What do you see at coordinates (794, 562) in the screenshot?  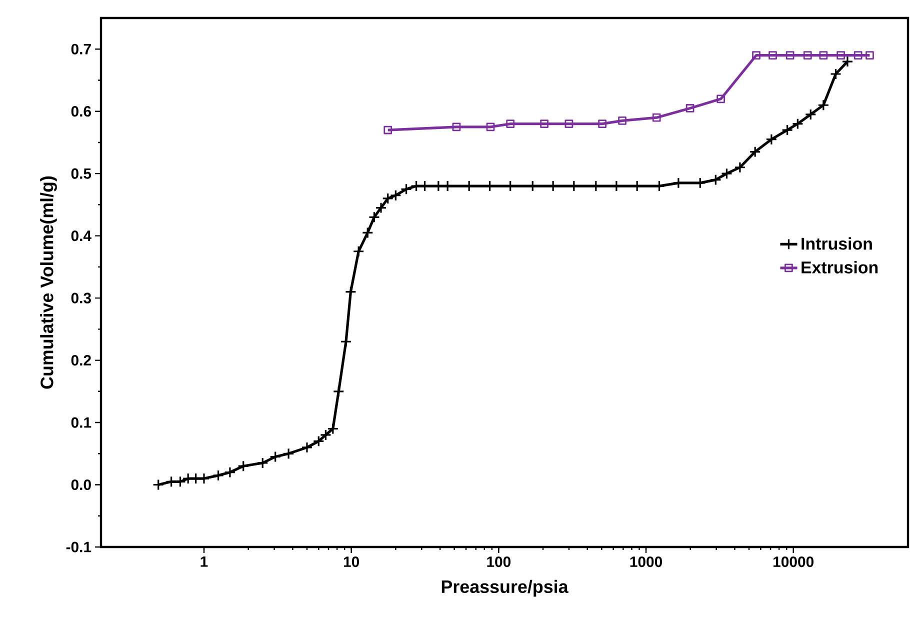 I see `x-tick-label: 10000` at bounding box center [794, 562].